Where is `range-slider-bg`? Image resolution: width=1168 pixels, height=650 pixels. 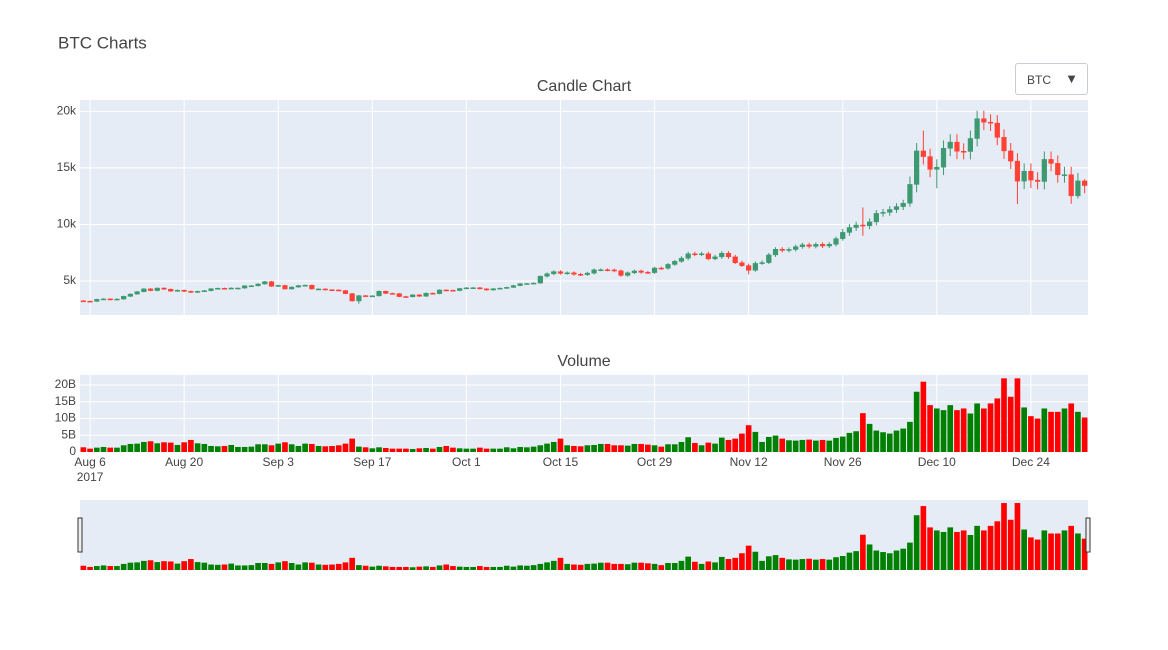 range-slider-bg is located at coordinates (584, 535).